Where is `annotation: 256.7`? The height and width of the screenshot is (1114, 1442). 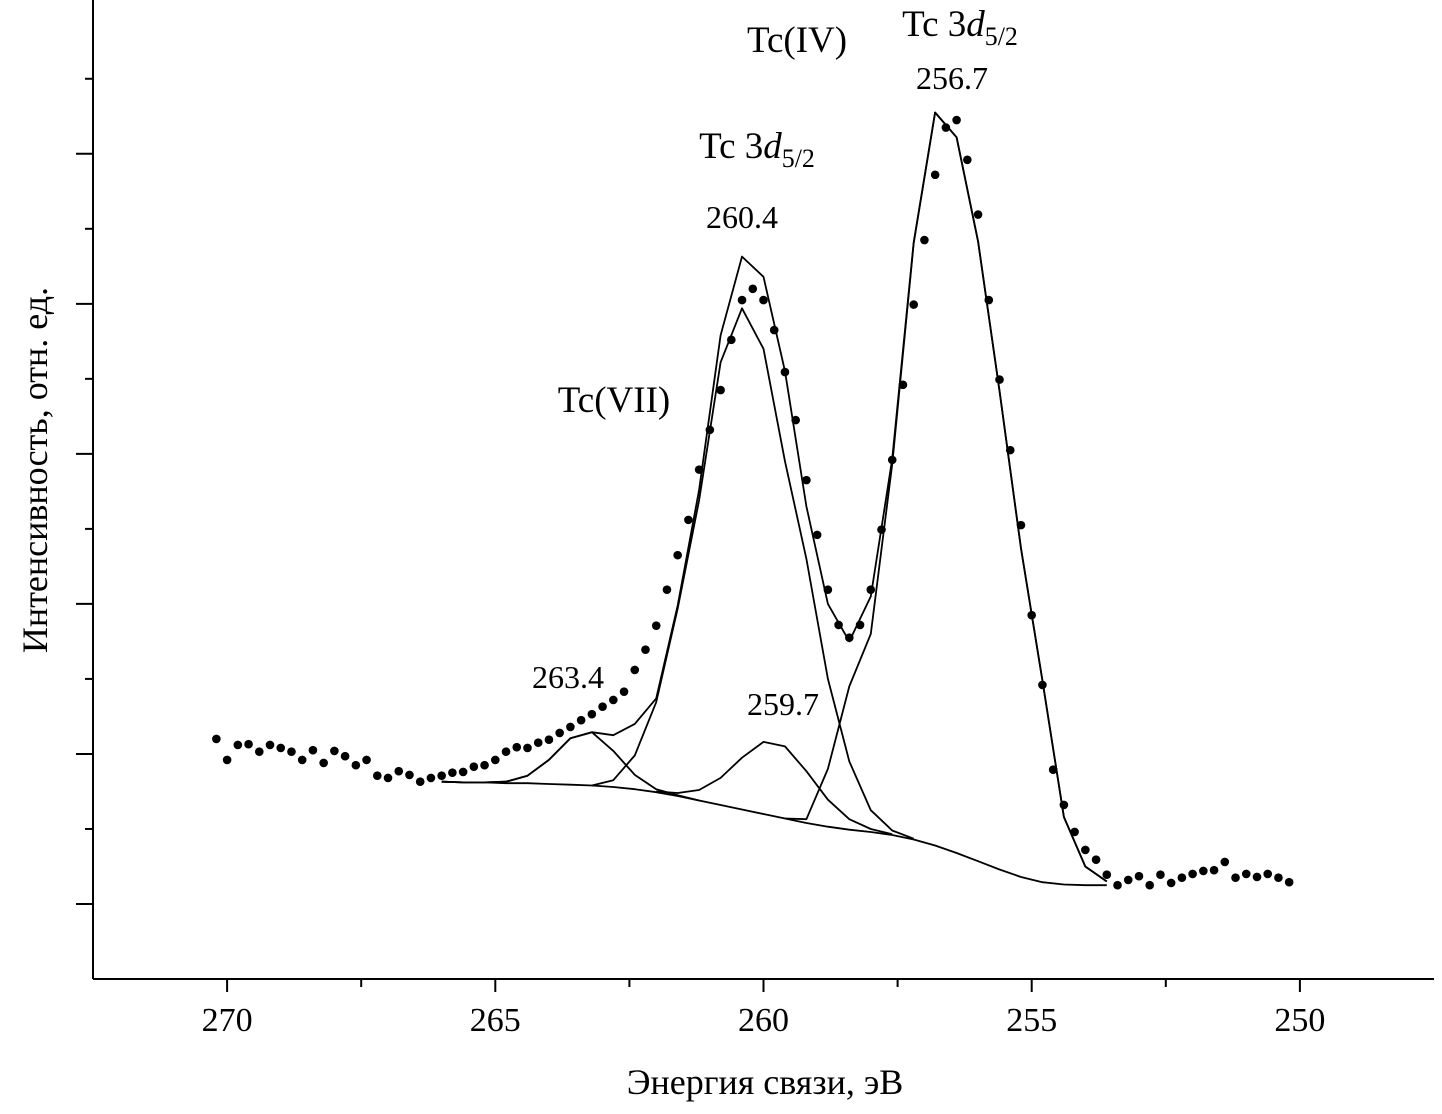 annotation: 256.7 is located at coordinates (952, 78).